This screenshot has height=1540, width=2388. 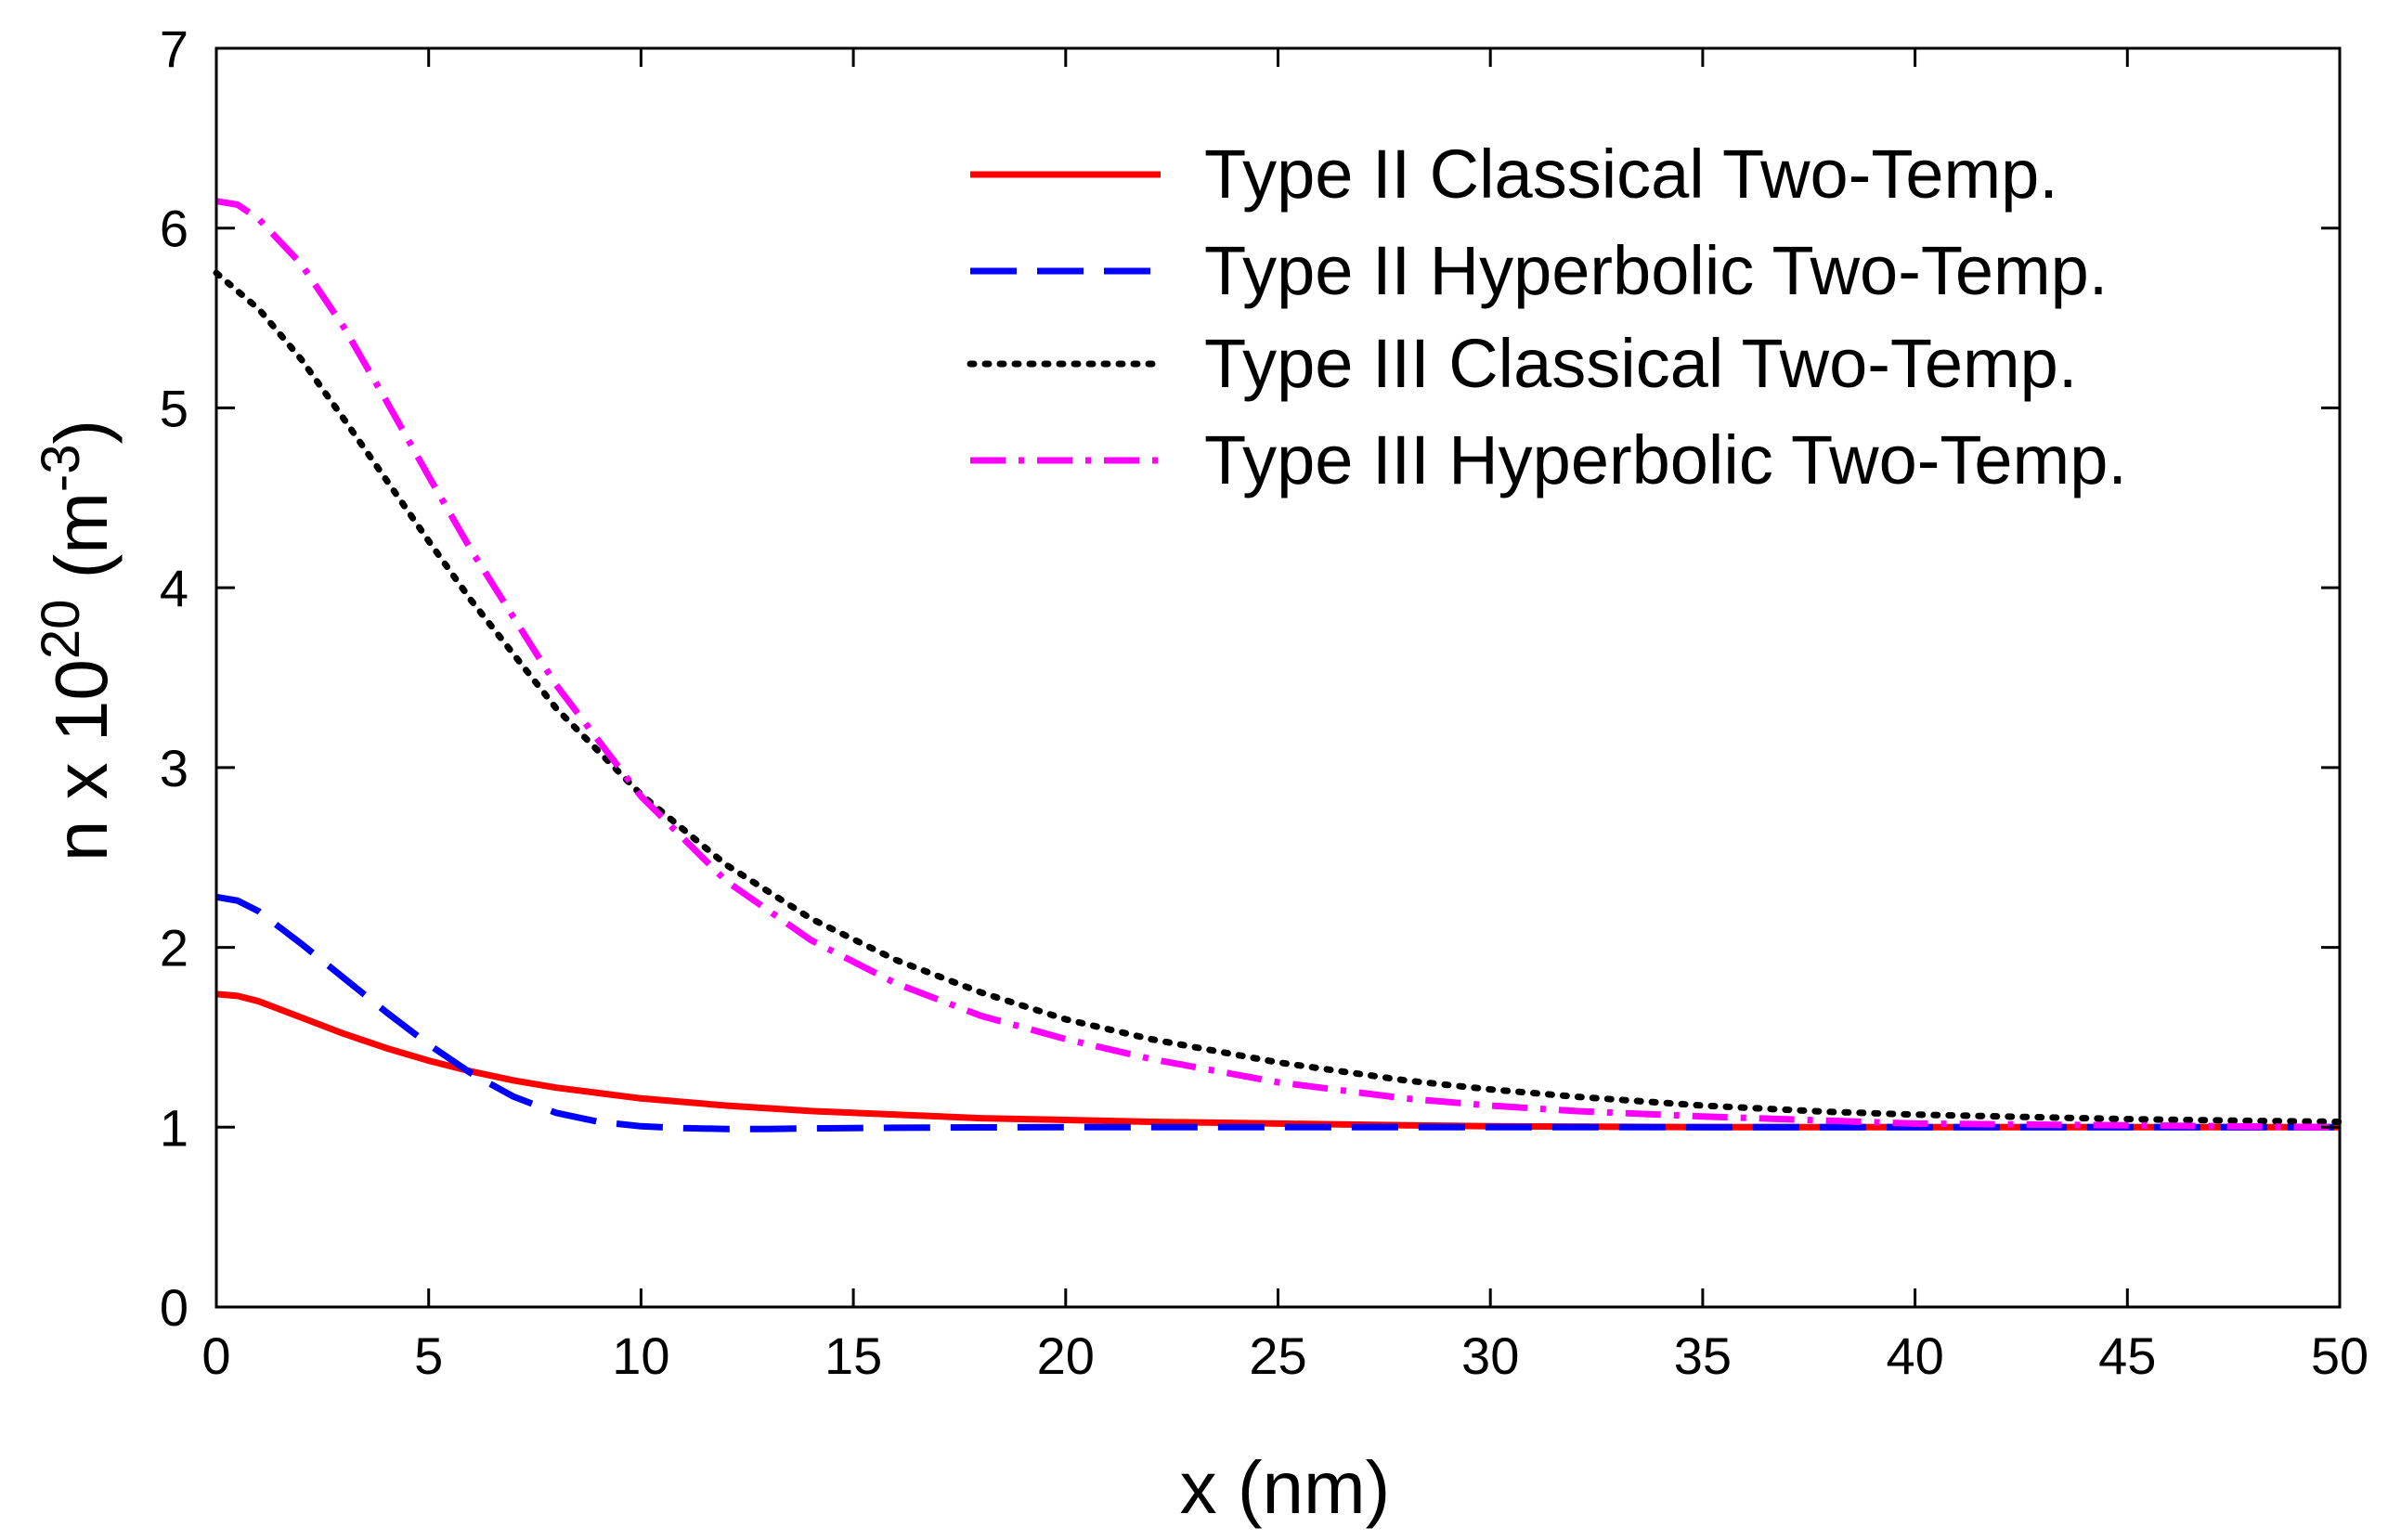 I want to click on legend-entry: Type III Classical Two-Temp., so click(x=1522, y=363).